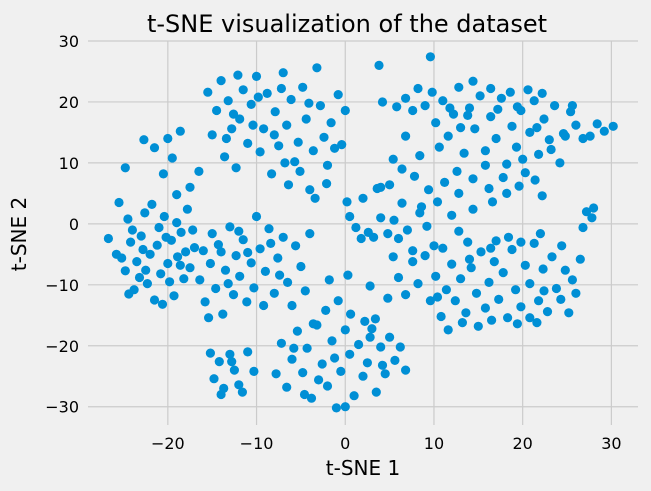 This screenshot has height=491, width=651. I want to click on x-tick-label: 30, so click(611, 443).